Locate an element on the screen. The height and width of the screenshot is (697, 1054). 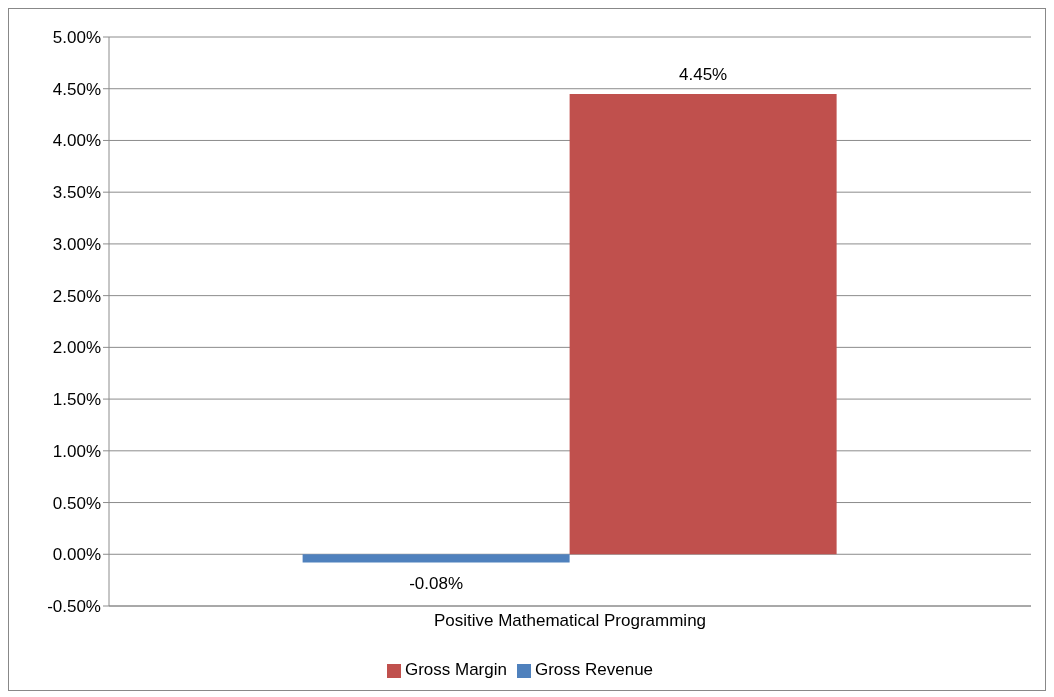
y-tick-label: 3.00% is located at coordinates (76, 244).